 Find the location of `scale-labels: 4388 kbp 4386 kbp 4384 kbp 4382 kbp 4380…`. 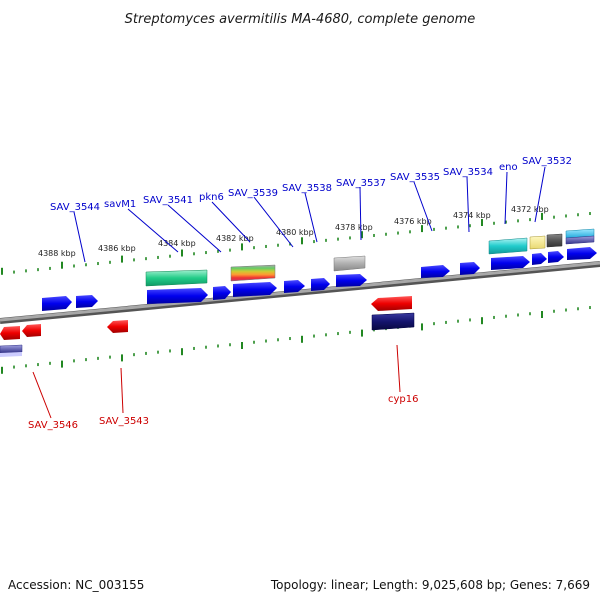

scale-labels: 4388 kbp 4386 kbp 4384 kbp 4382 kbp 4380… is located at coordinates (293, 231).